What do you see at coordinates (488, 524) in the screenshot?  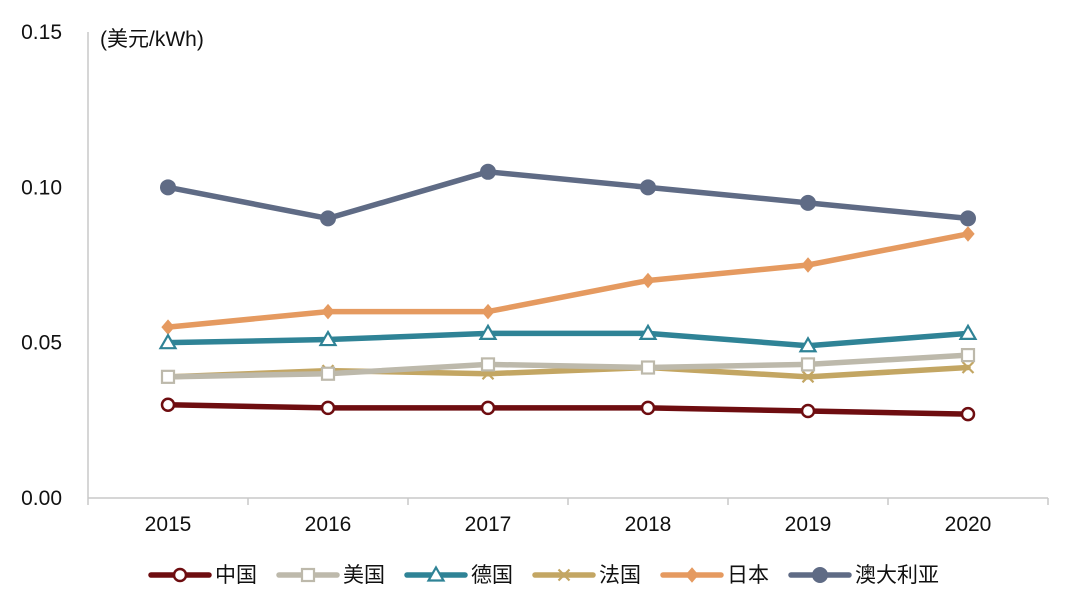 I see `x-tick-label: 2017` at bounding box center [488, 524].